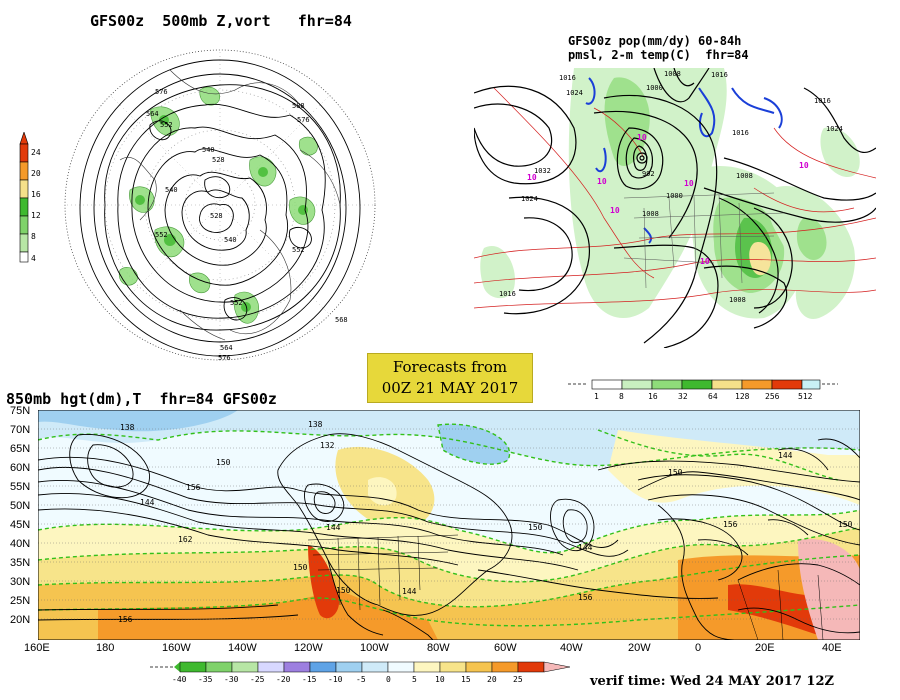 Image resolution: width=900 pixels, height=700 pixels. What do you see at coordinates (653, 396) in the screenshot?
I see `pop-cb-16: 16` at bounding box center [653, 396].